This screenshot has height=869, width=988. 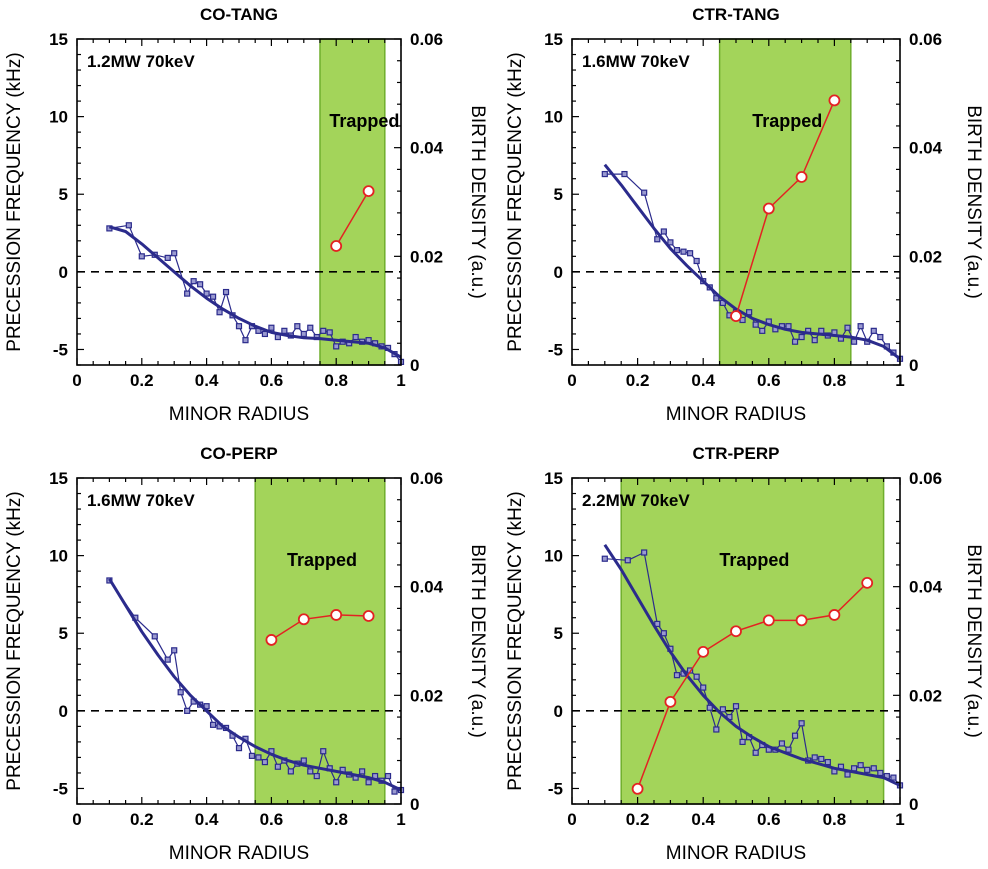 I want to click on y-tick-label: 15, so click(x=553, y=39).